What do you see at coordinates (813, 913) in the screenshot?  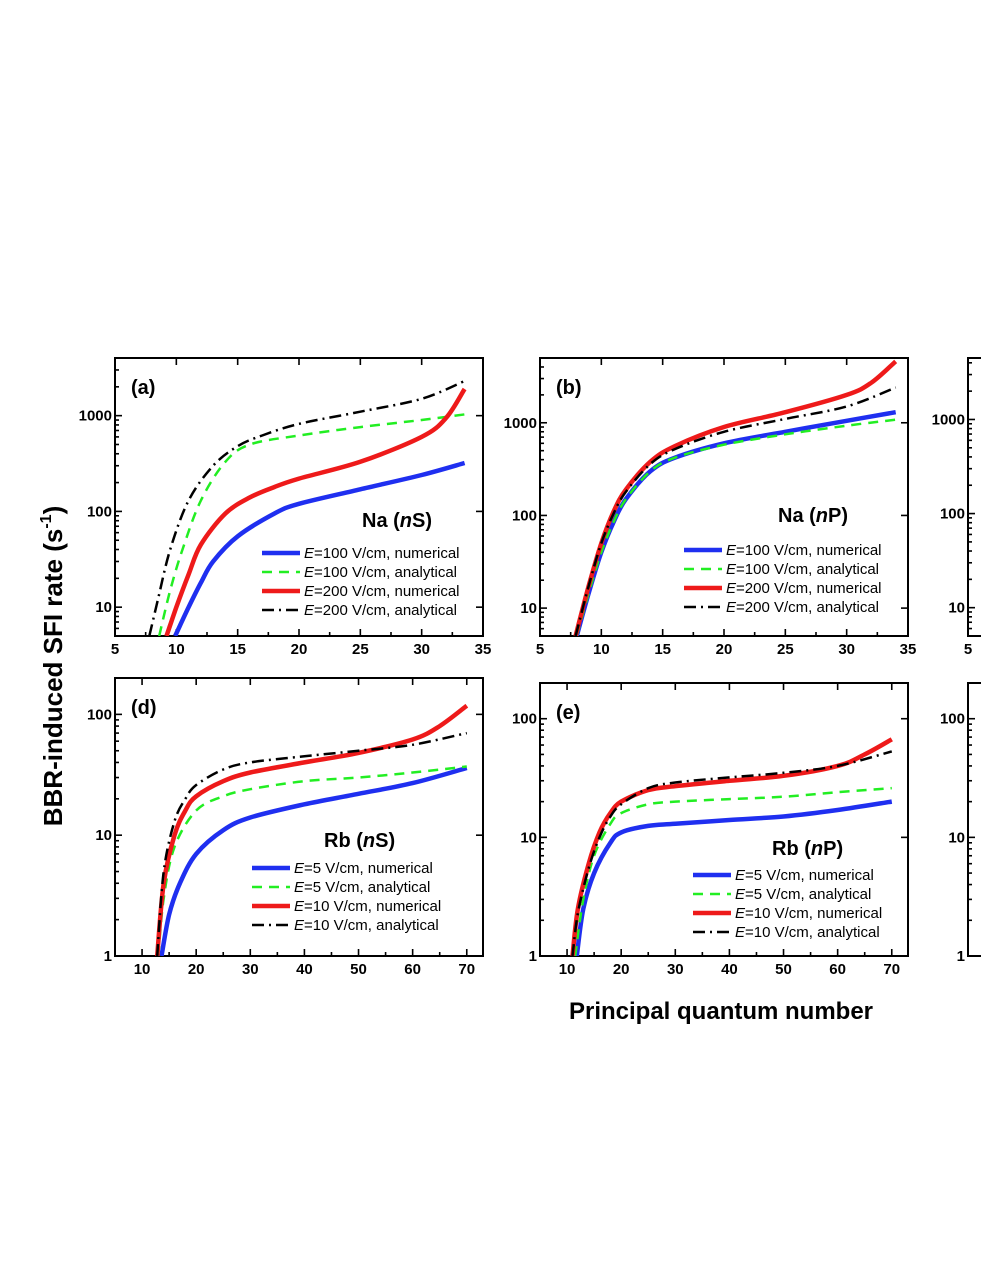 I see `legend-label: =10 V/cm, numerical` at bounding box center [813, 913].